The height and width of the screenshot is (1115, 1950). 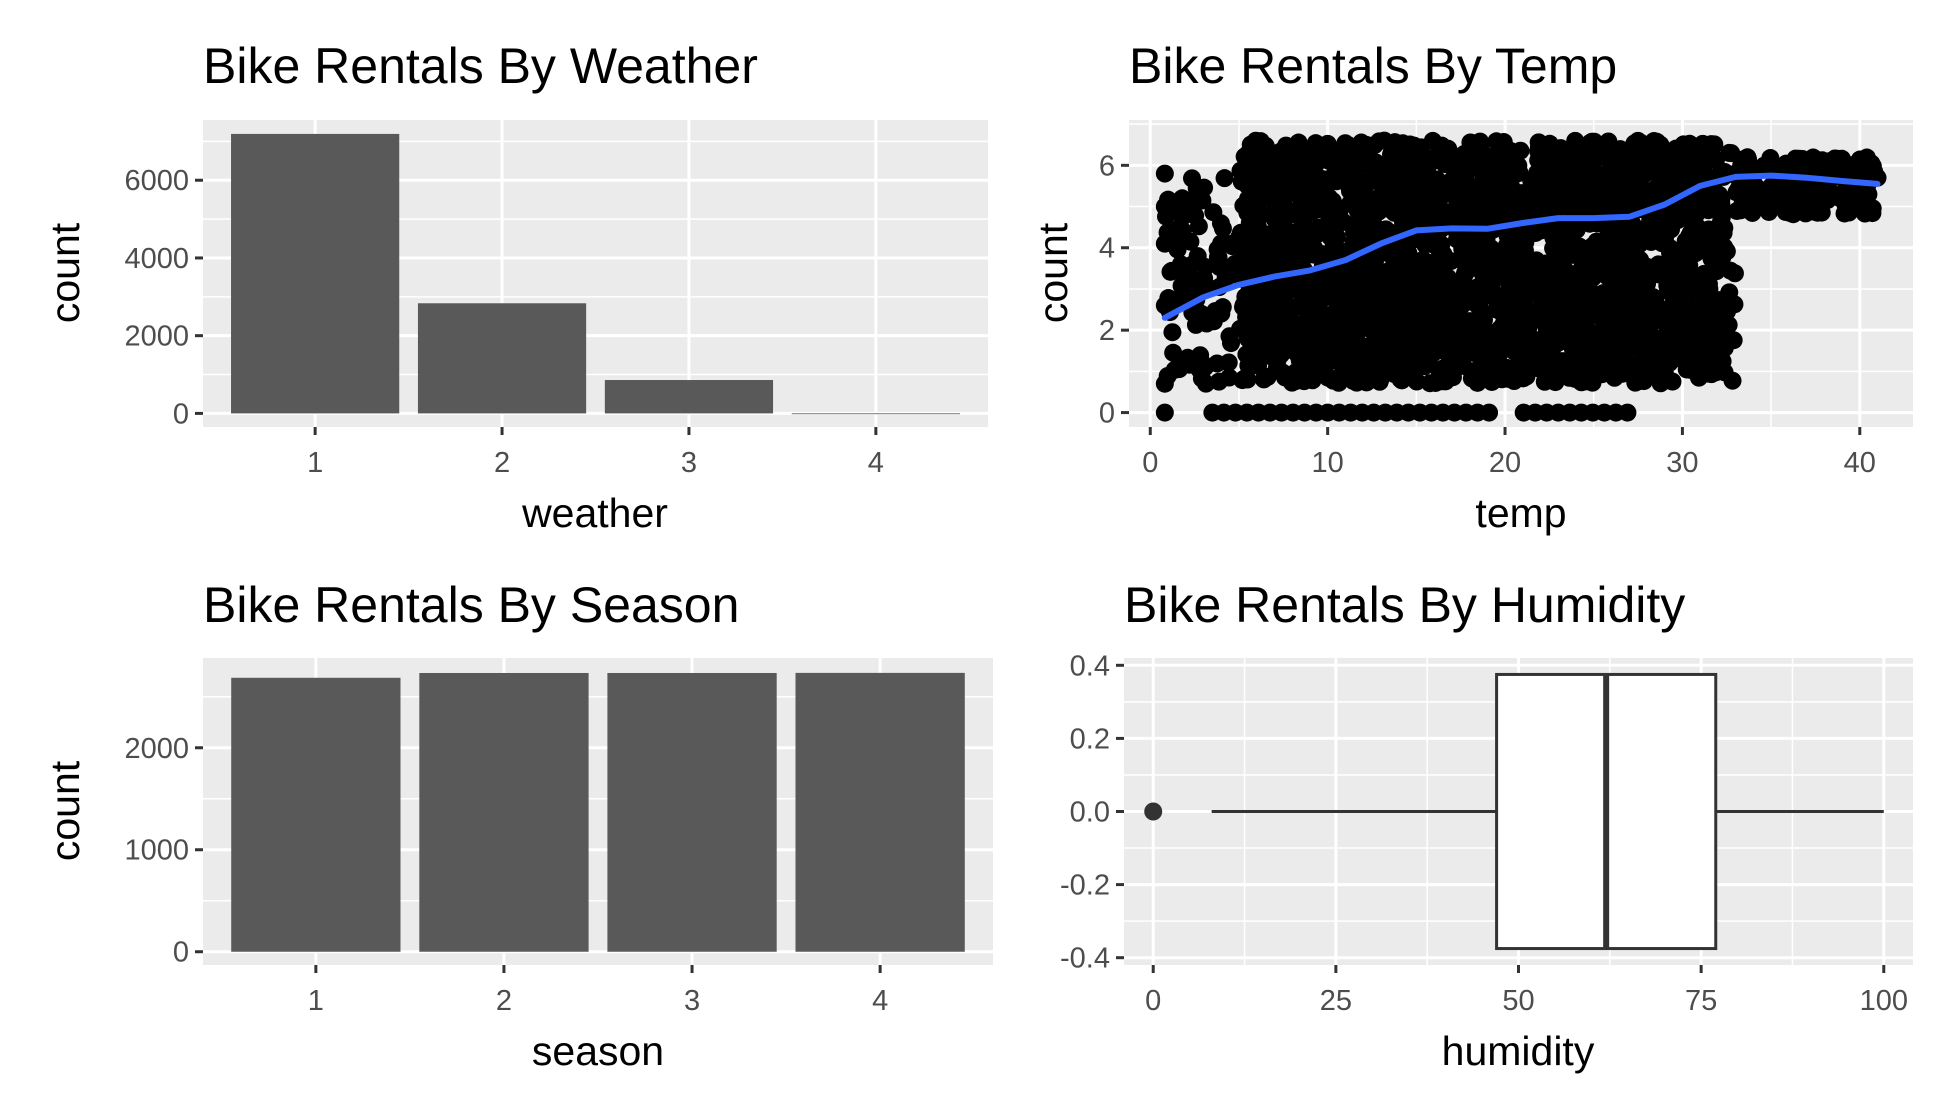 I want to click on season-x-tick-label: 4, so click(x=880, y=1001).